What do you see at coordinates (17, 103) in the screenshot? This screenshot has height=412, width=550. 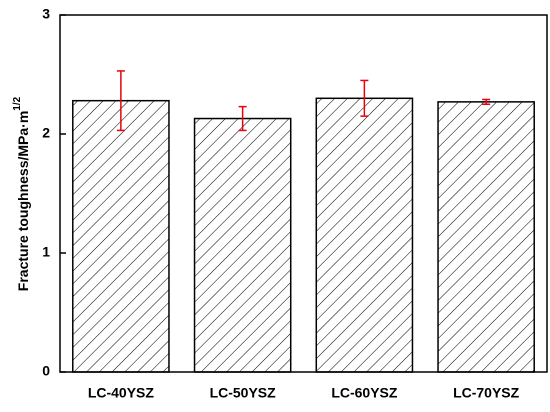 I see `y-axis-label-superscript: 1/2` at bounding box center [17, 103].